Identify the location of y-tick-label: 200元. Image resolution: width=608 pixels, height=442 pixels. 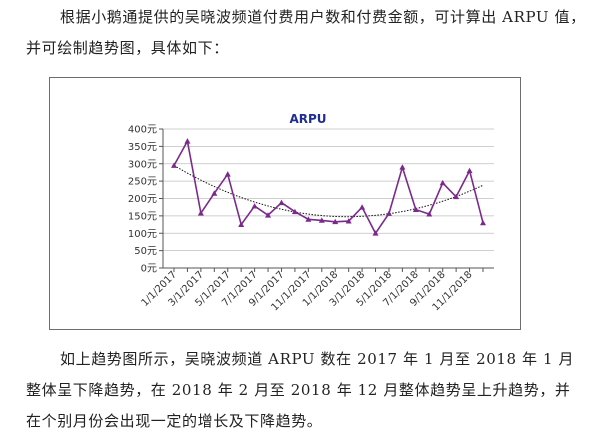
(142, 199).